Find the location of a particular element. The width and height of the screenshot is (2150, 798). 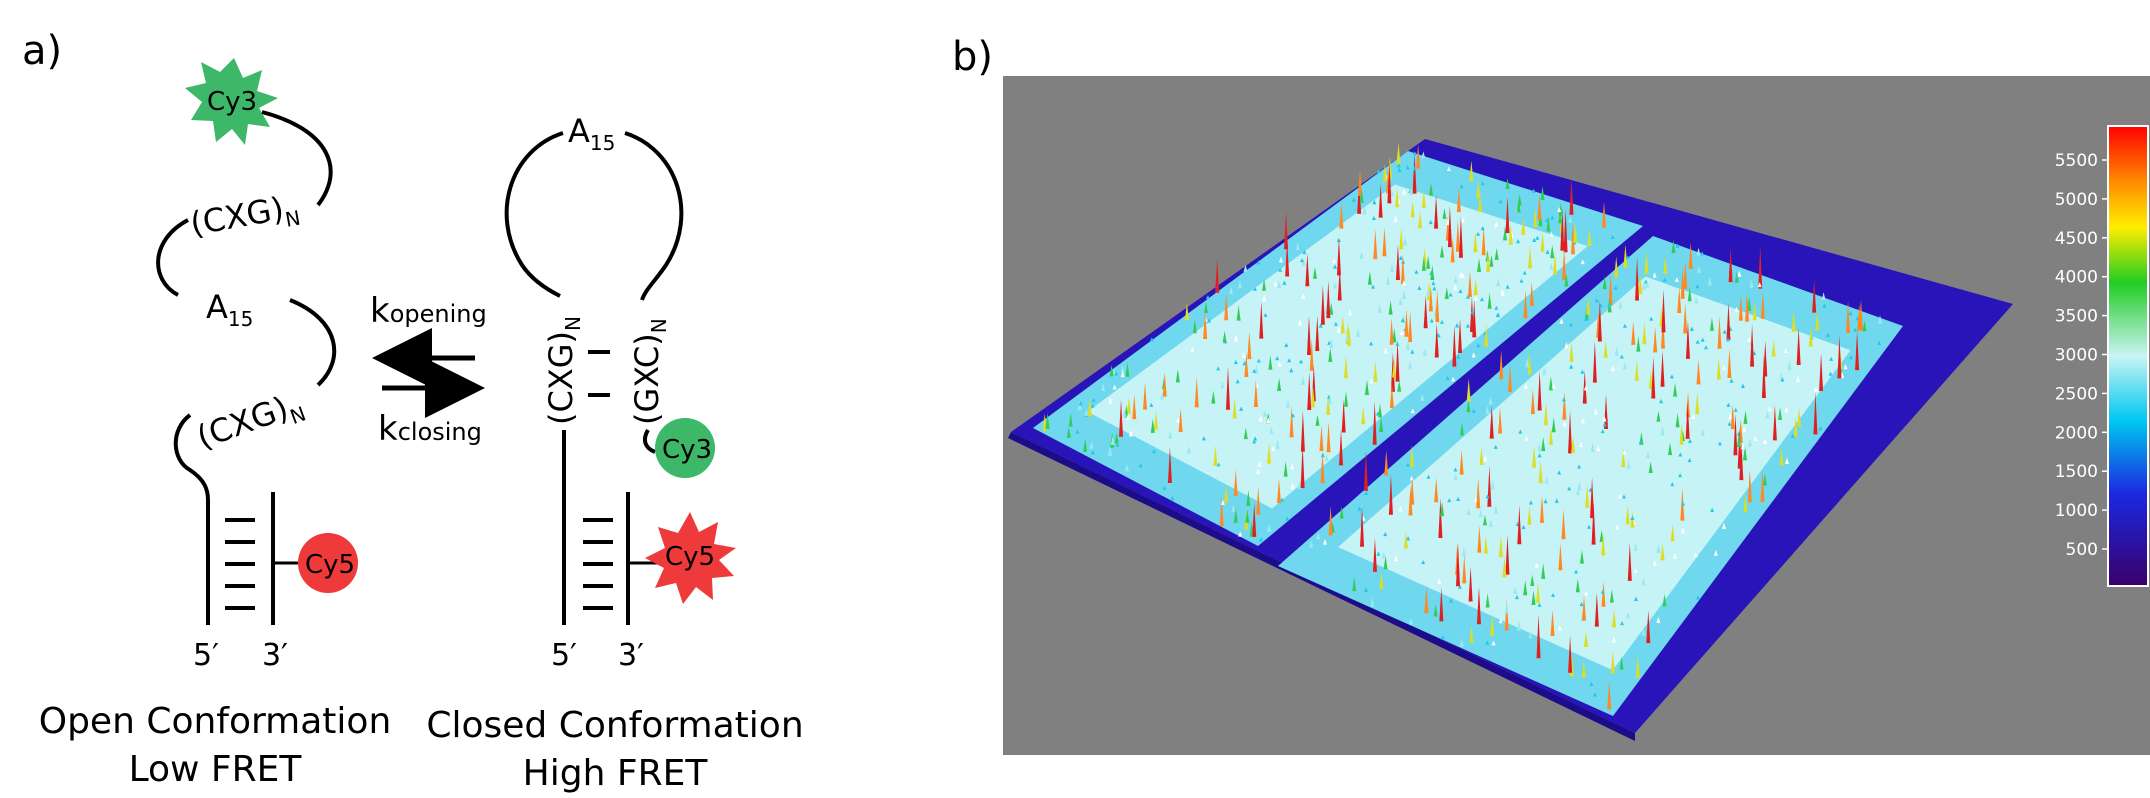

cy3-open-burst-icon is located at coordinates (231, 101).